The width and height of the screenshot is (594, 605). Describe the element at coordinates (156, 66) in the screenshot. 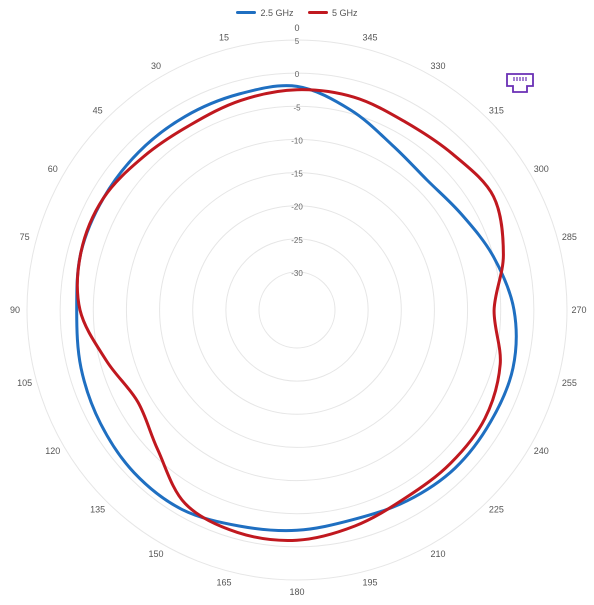

I see `angular-tick-label: 30` at that location.